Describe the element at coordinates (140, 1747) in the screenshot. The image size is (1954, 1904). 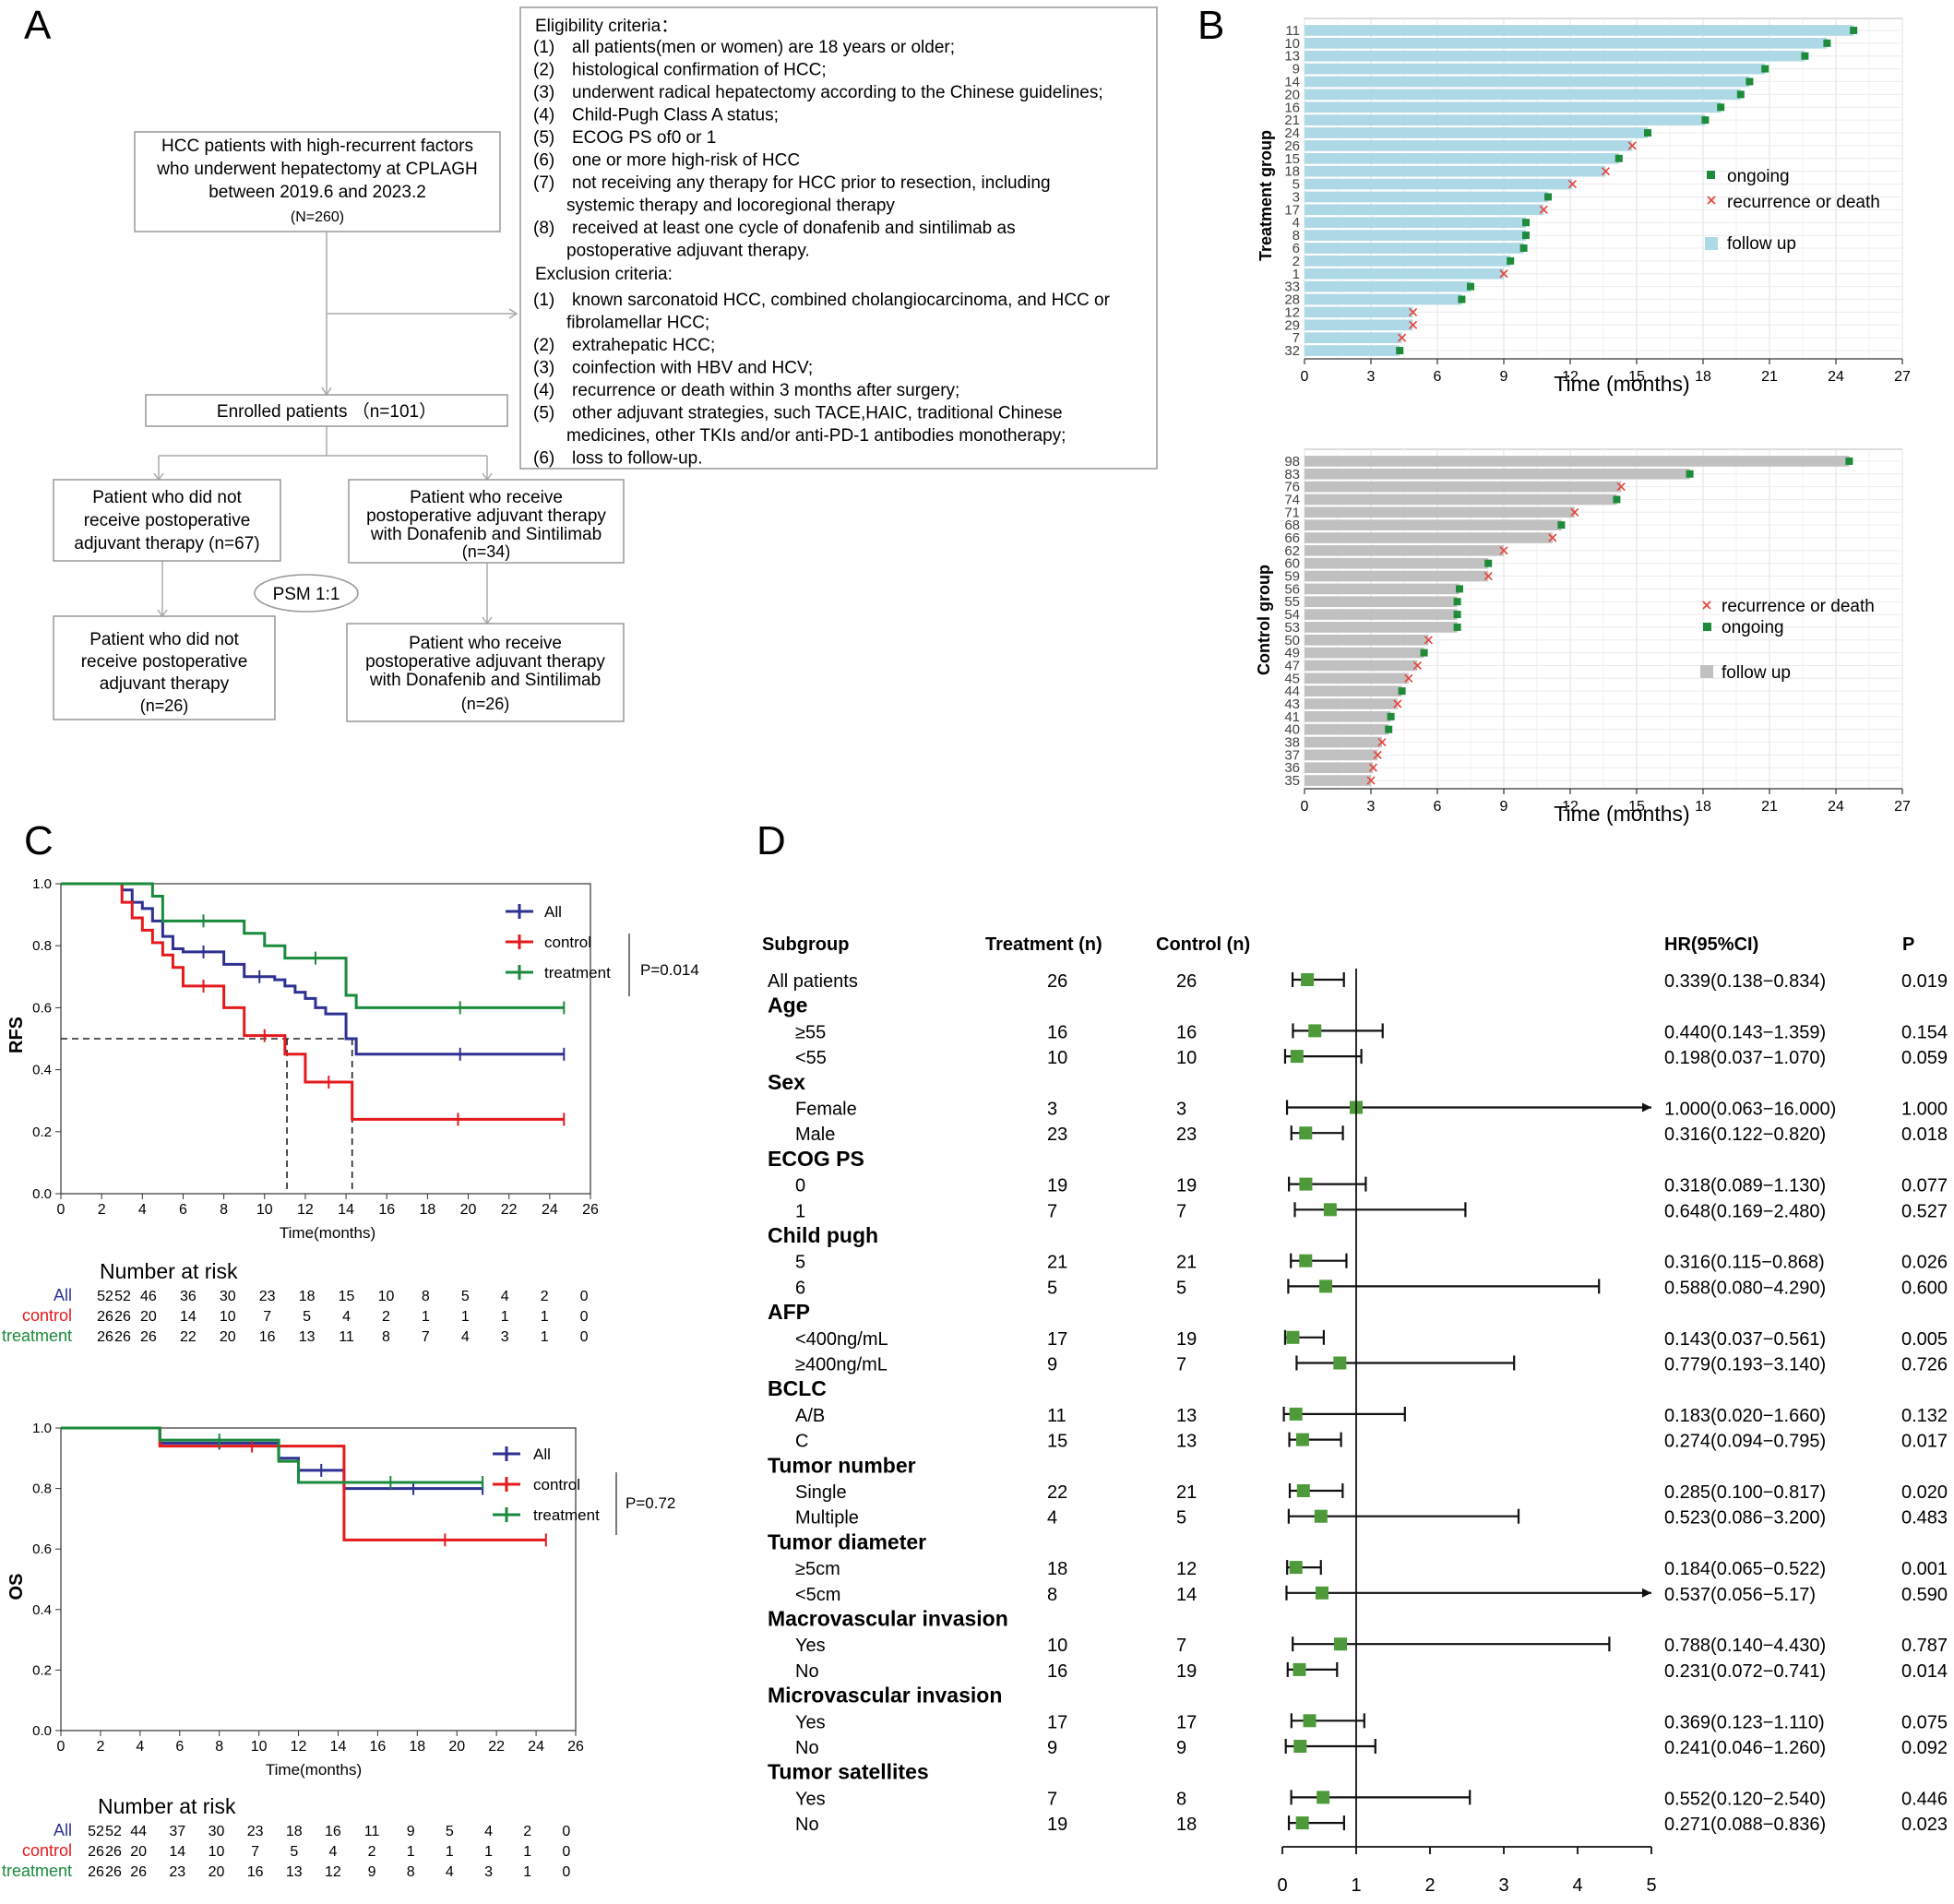
I see `x-tick-label: 4` at that location.